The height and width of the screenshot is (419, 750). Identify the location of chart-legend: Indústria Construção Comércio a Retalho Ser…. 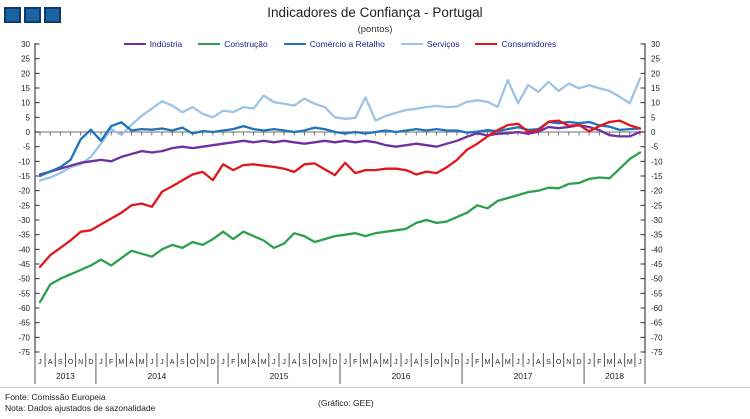
(340, 44).